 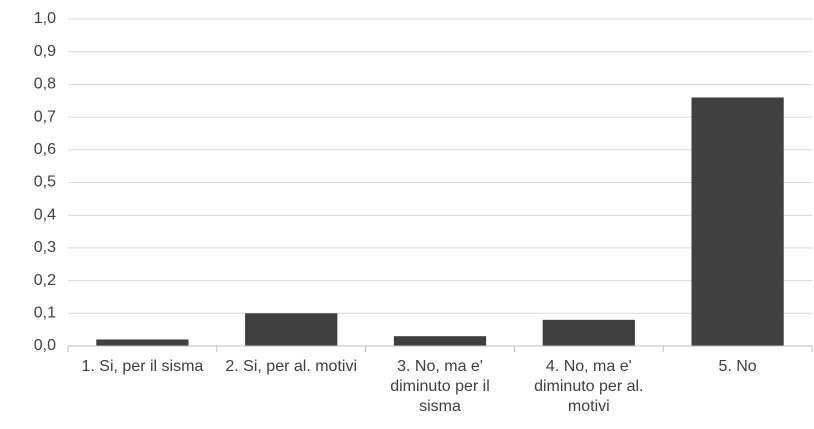 I want to click on y-tick-label: 1,0, so click(x=45, y=18).